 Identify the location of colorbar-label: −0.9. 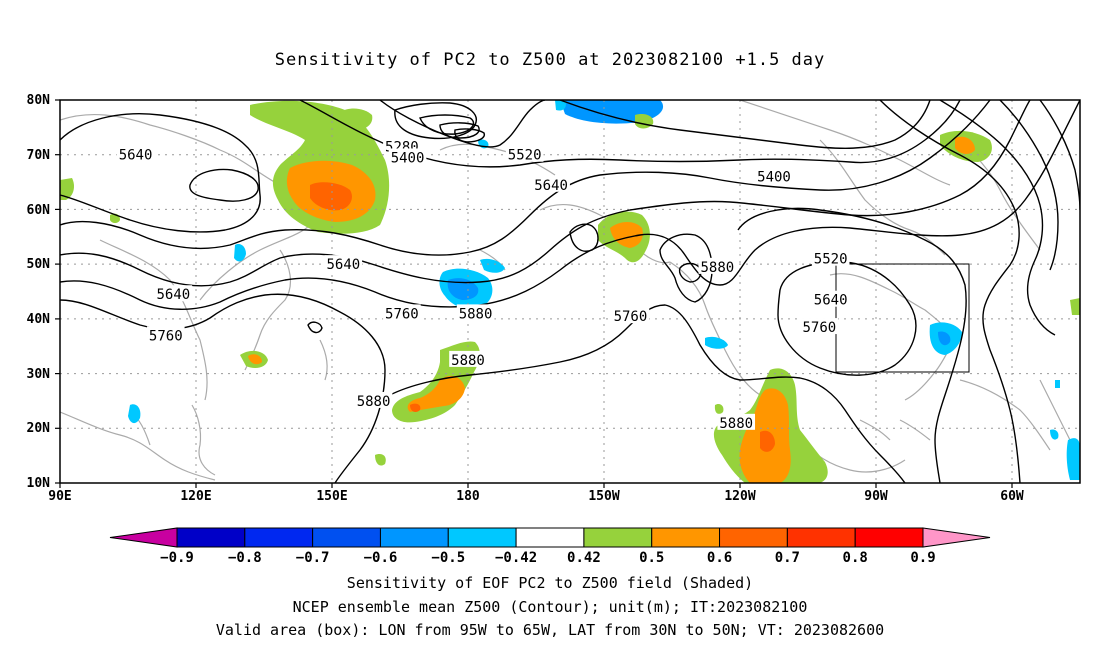
(177, 558).